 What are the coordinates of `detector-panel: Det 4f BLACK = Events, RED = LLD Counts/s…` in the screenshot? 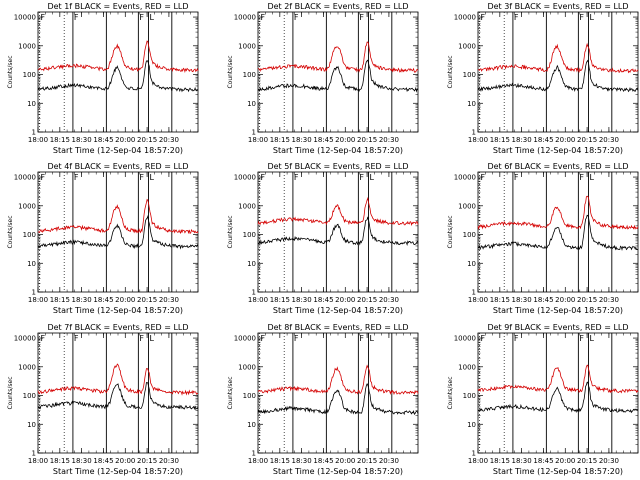 It's located at (103, 238).